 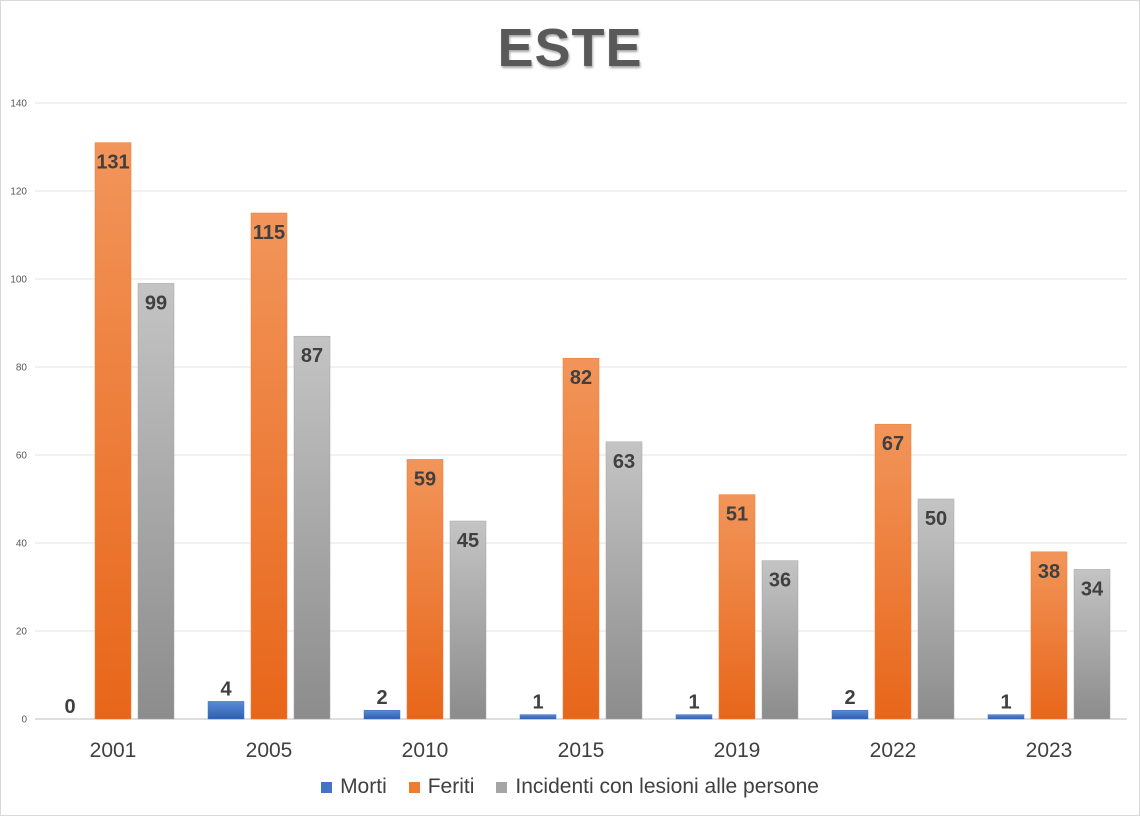 What do you see at coordinates (624, 462) in the screenshot?
I see `data-label: 63` at bounding box center [624, 462].